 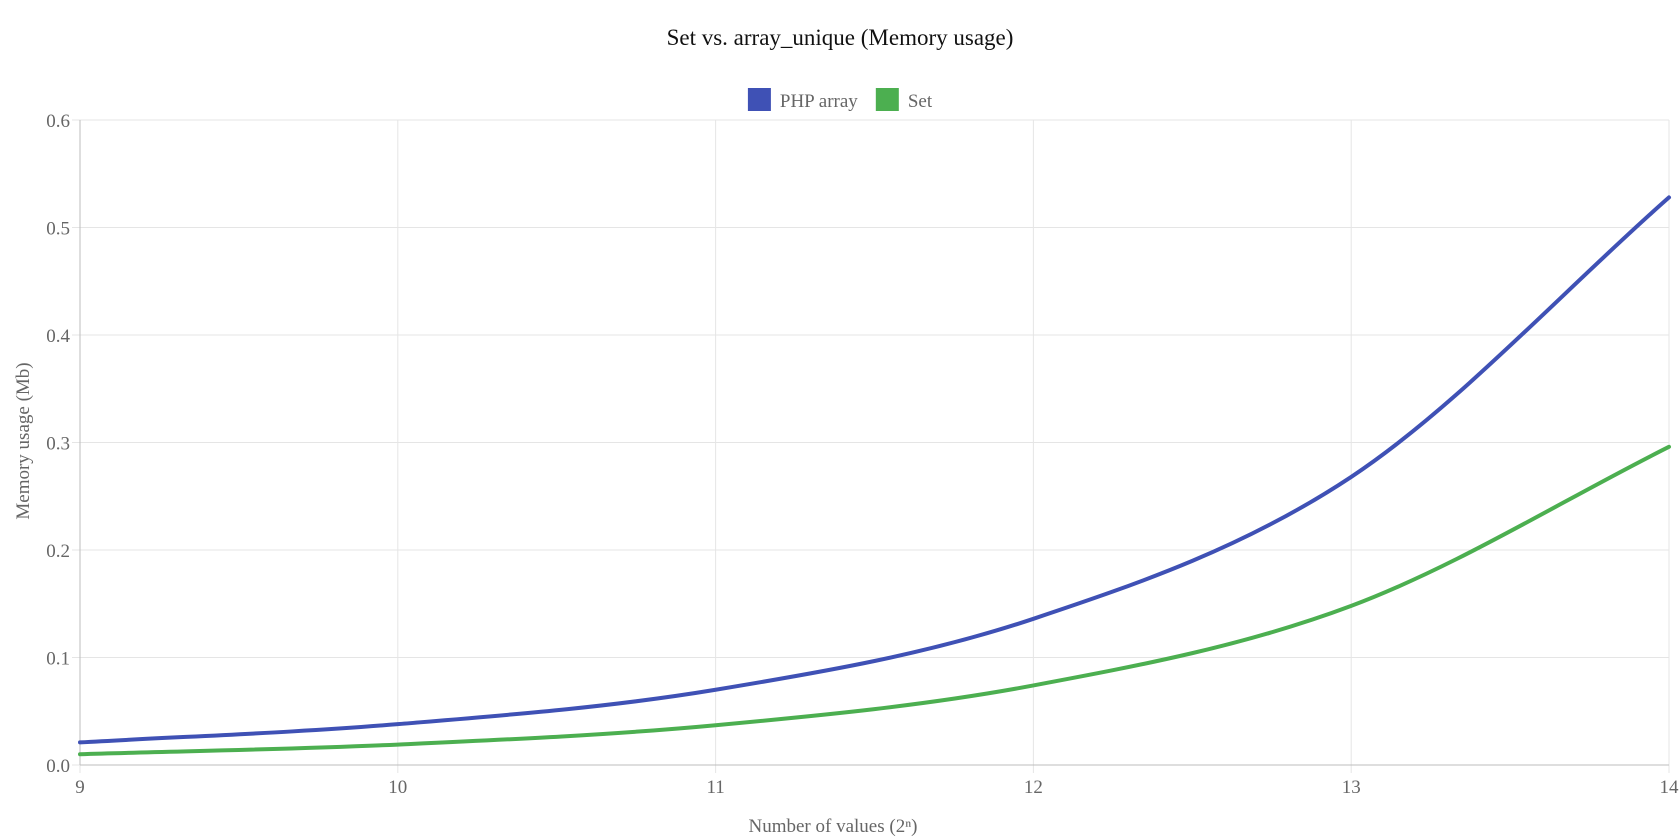 I want to click on y-axis-title: Memory usage (Mb), so click(x=23, y=440).